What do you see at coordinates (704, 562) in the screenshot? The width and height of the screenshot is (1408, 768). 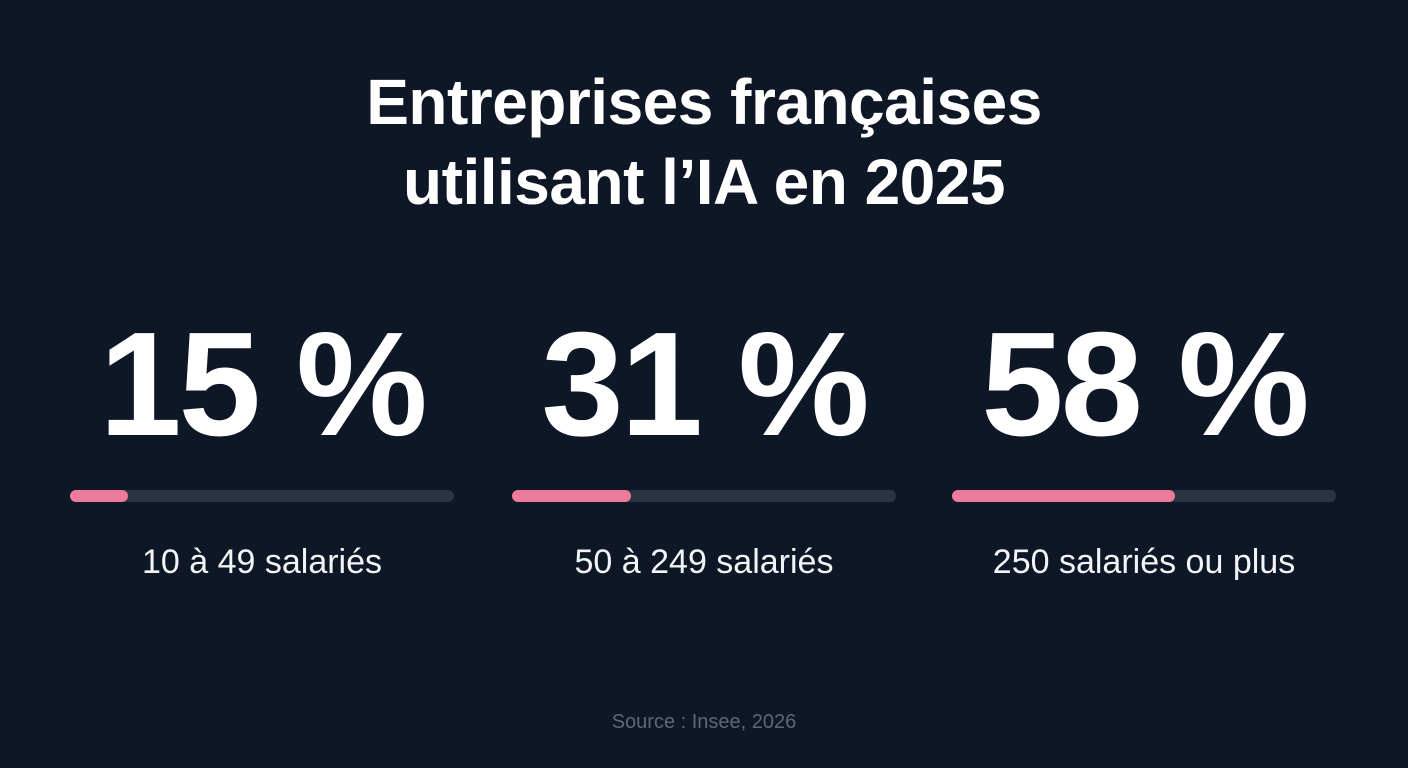 I see `stat-category-label: 50 à 249 salariés` at bounding box center [704, 562].